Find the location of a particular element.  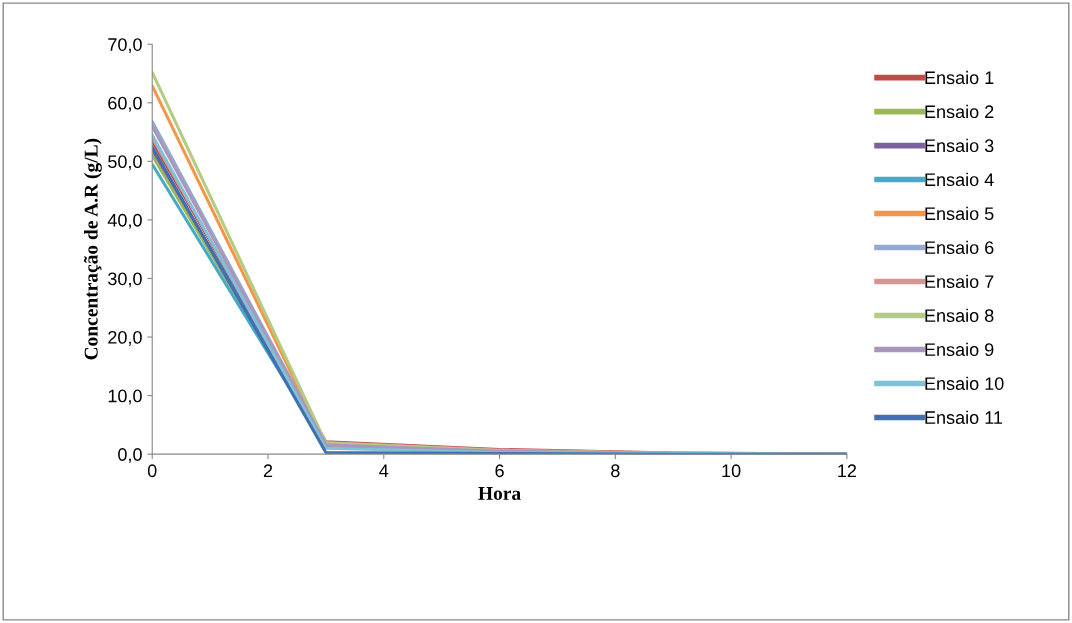

x-tick-label: 4 is located at coordinates (384, 470).